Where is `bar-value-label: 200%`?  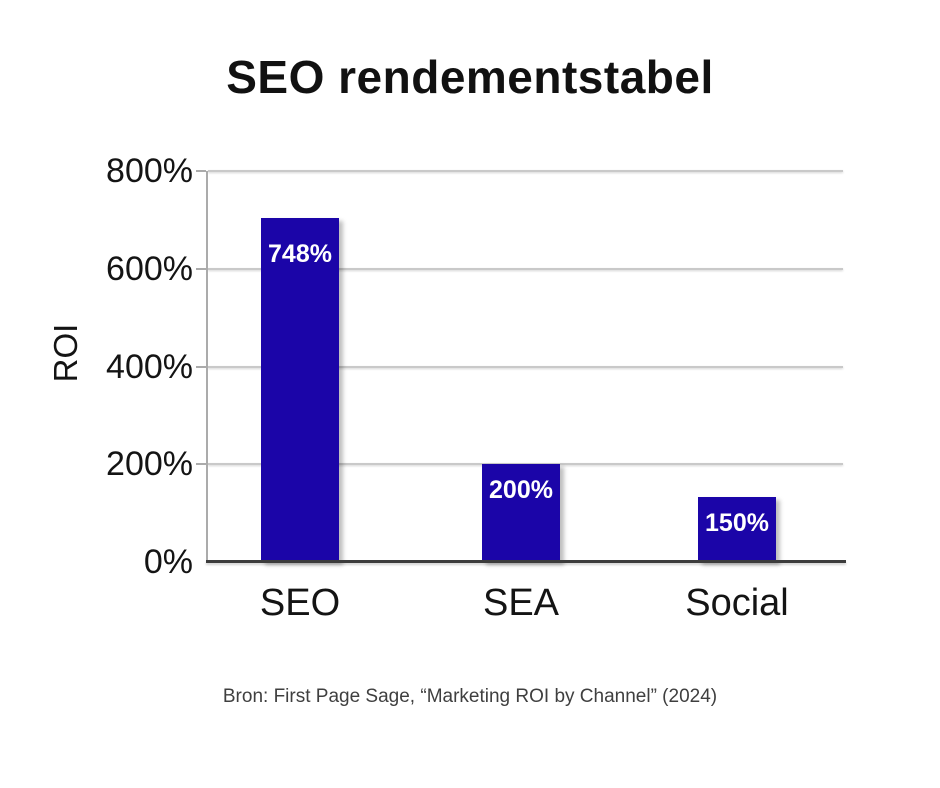 bar-value-label: 200% is located at coordinates (521, 490).